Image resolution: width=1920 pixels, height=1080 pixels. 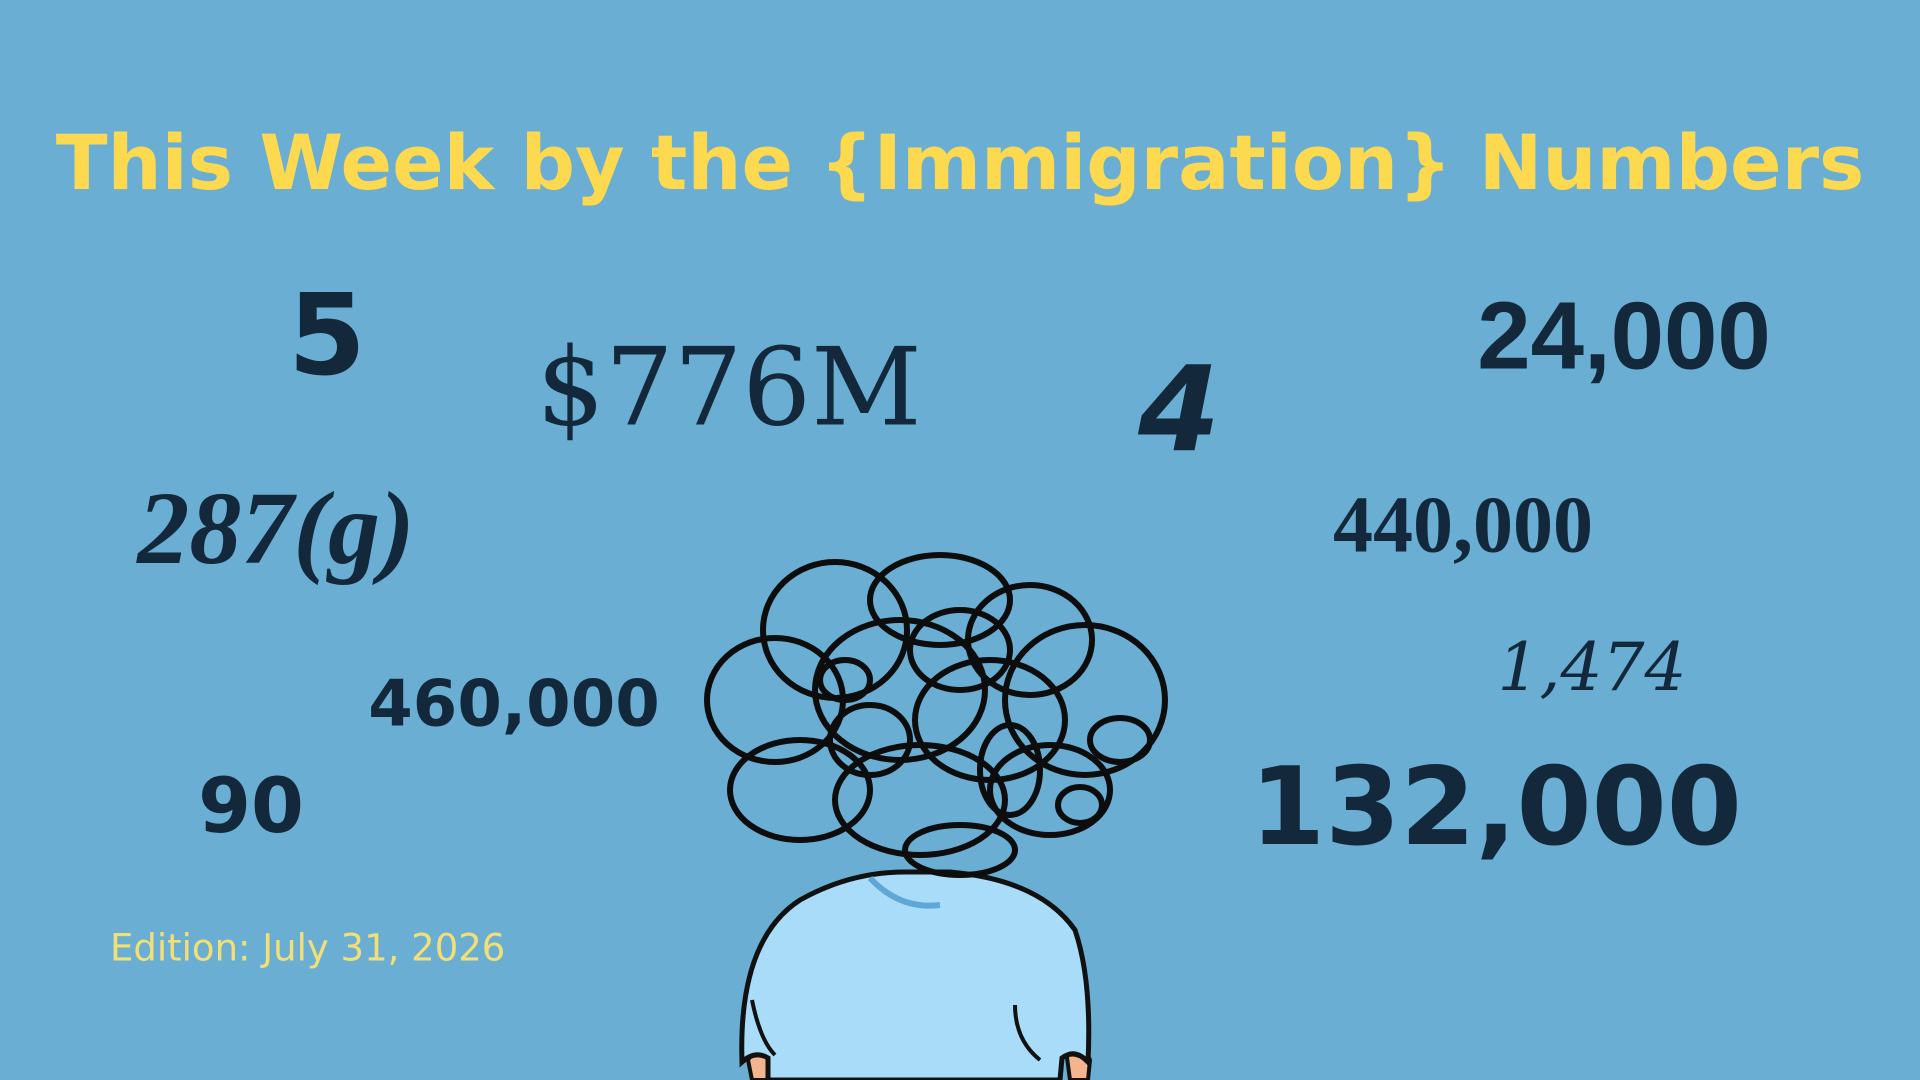 I want to click on figure: 5, so click(x=327, y=336).